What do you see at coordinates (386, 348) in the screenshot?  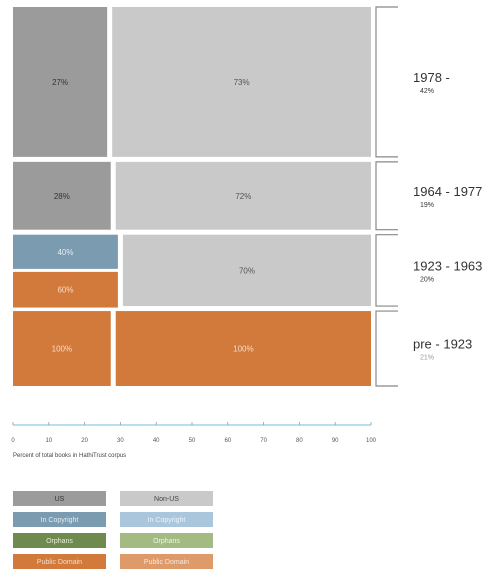 I see `bracket-pre-1923` at bounding box center [386, 348].